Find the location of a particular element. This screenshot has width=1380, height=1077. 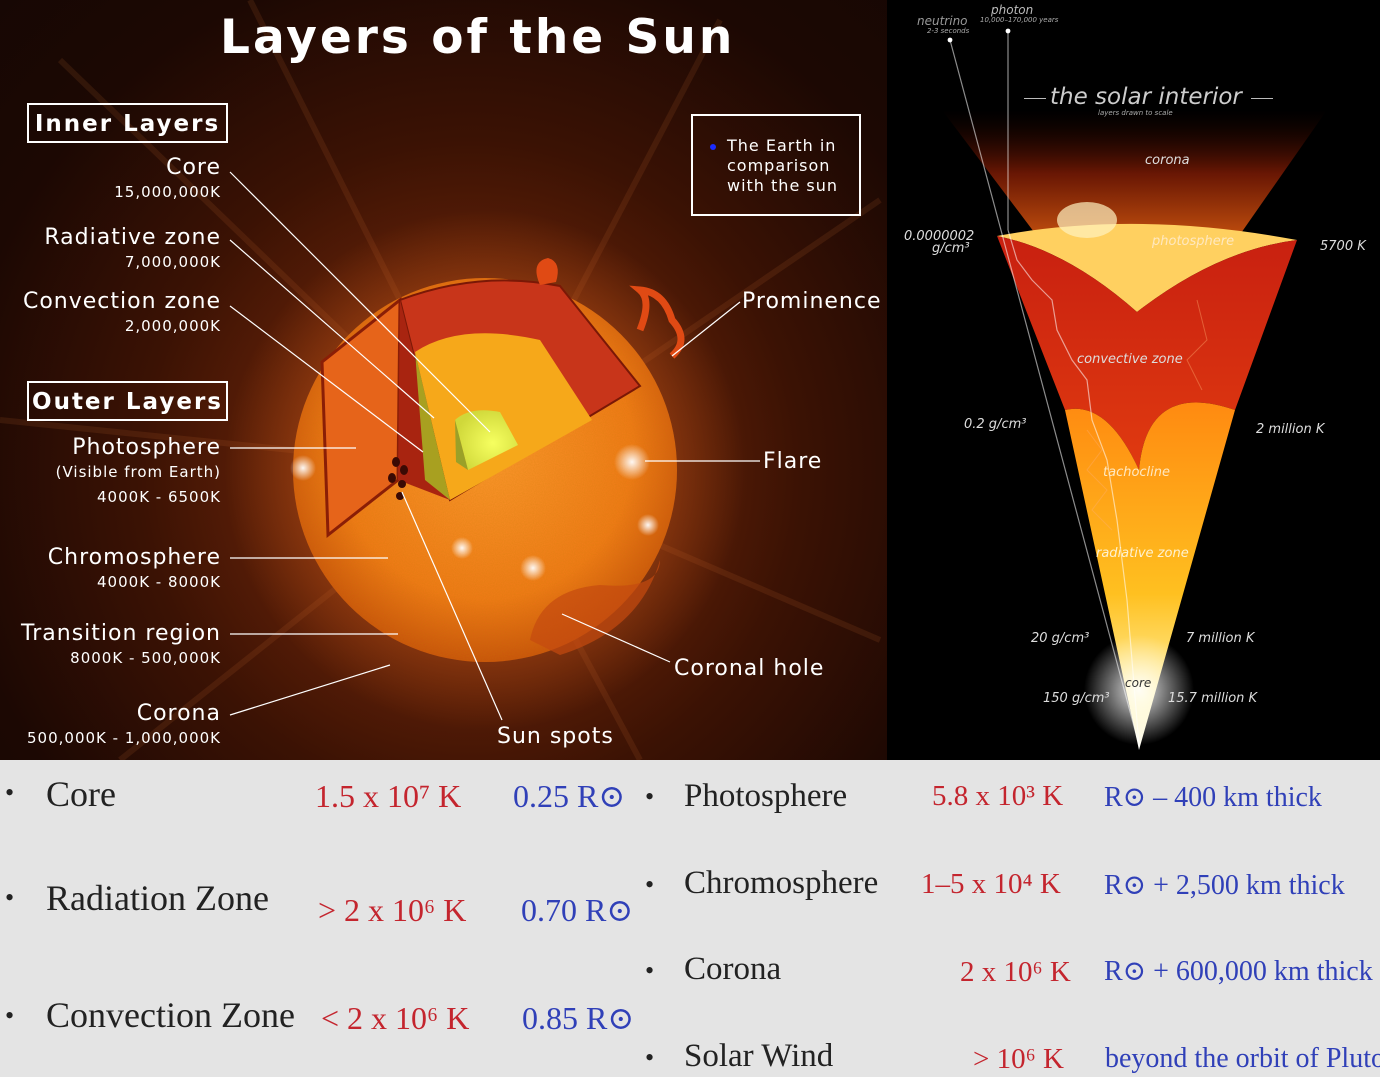

photosphere-note: (Visible from Earth) is located at coordinates (138, 472).